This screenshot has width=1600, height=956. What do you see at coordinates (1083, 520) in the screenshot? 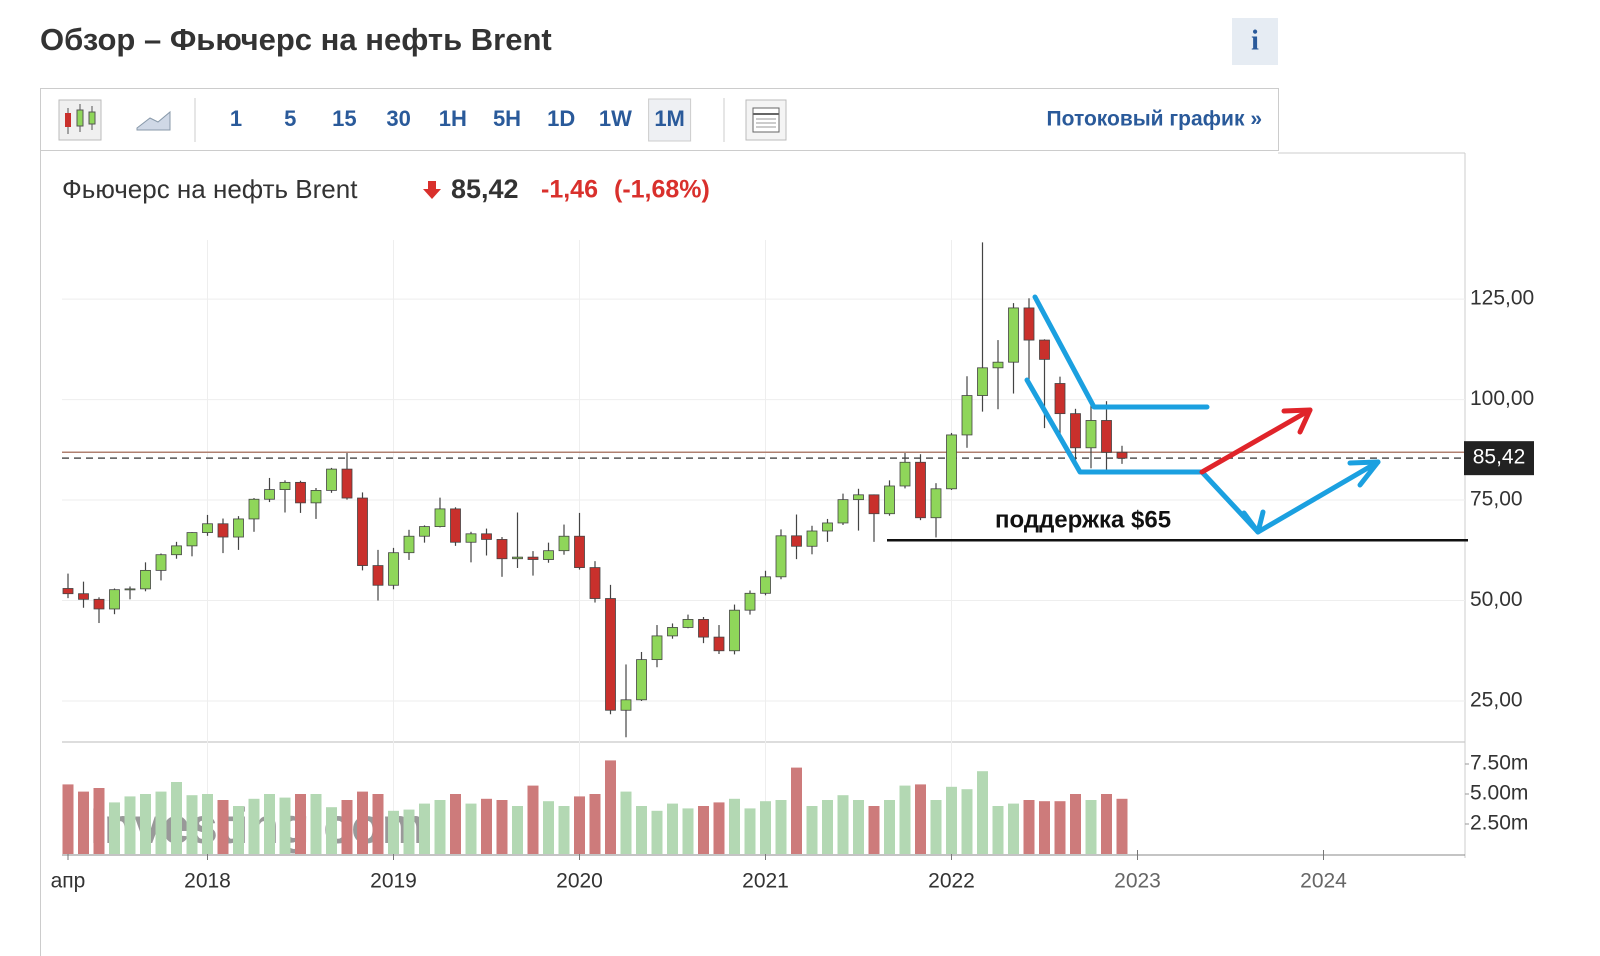
I see `support-label: поддержка $65` at bounding box center [1083, 520].